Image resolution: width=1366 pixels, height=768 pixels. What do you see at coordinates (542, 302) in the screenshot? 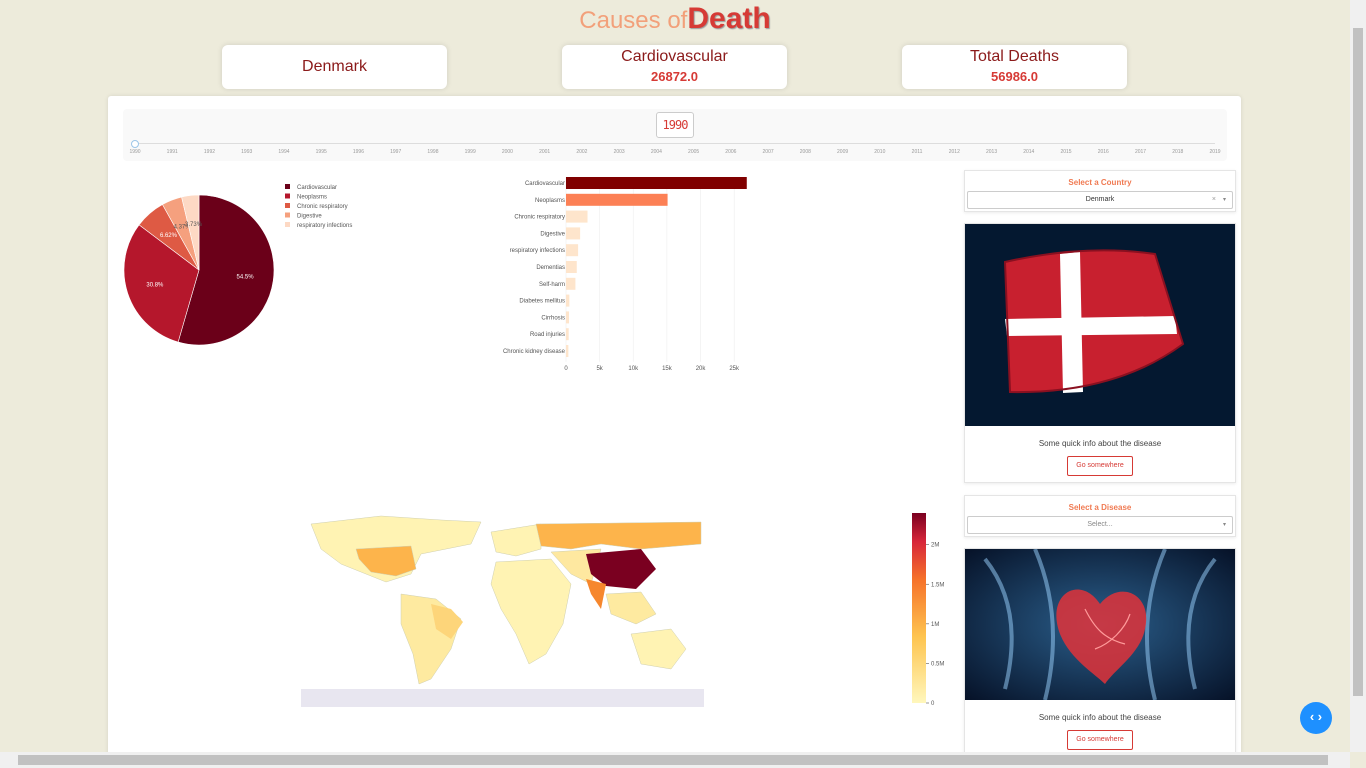
I see `y-tick-label: Diabetes mellitus` at bounding box center [542, 302].